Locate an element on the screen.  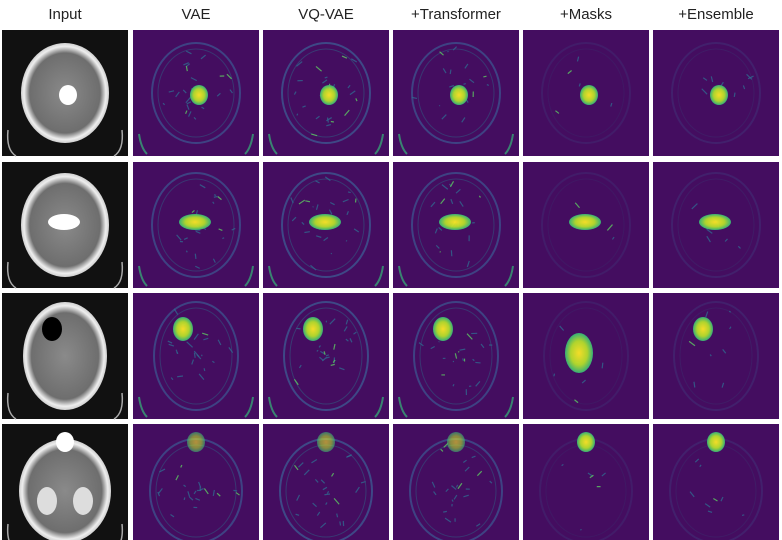
cell-background is located at coordinates (716, 356).